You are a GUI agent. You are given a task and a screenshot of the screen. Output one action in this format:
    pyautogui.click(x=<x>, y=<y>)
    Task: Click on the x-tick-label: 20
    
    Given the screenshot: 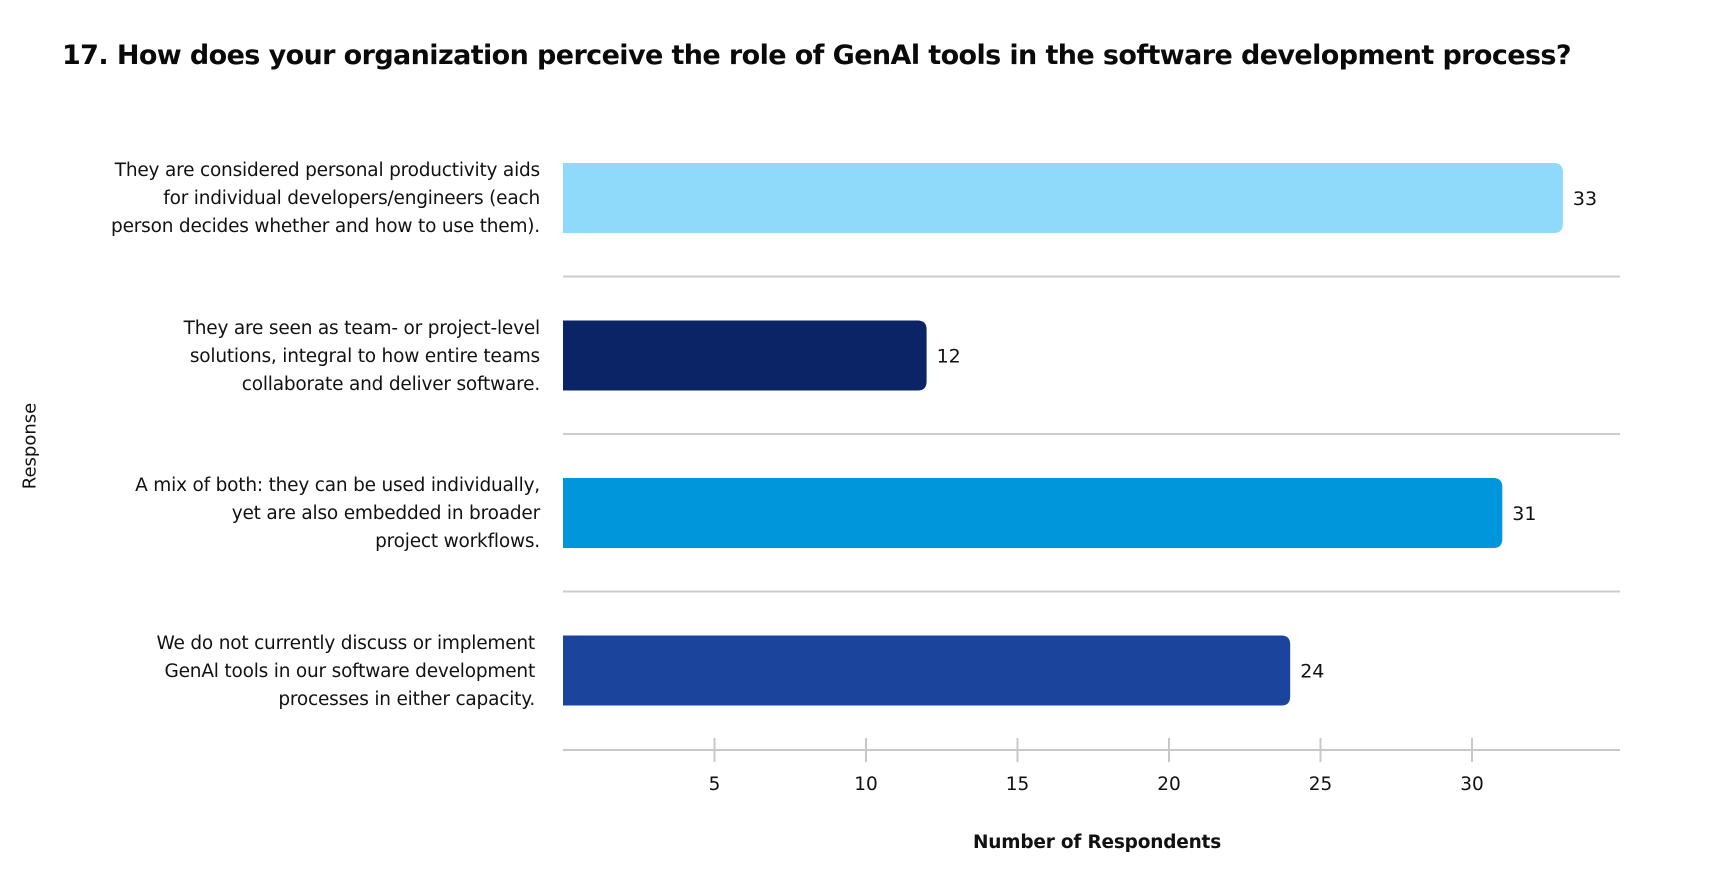 What is the action you would take?
    pyautogui.click(x=1169, y=784)
    